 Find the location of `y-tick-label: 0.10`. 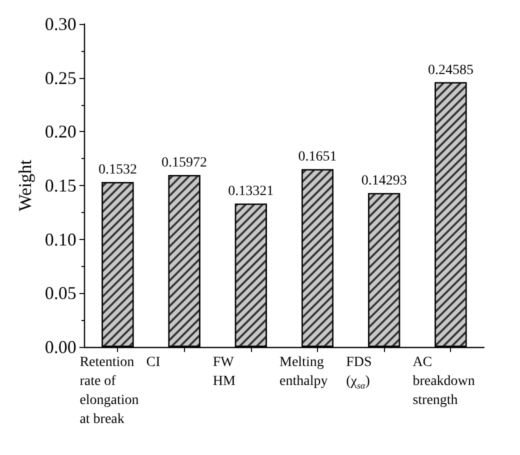

y-tick-label: 0.10 is located at coordinates (60, 239).